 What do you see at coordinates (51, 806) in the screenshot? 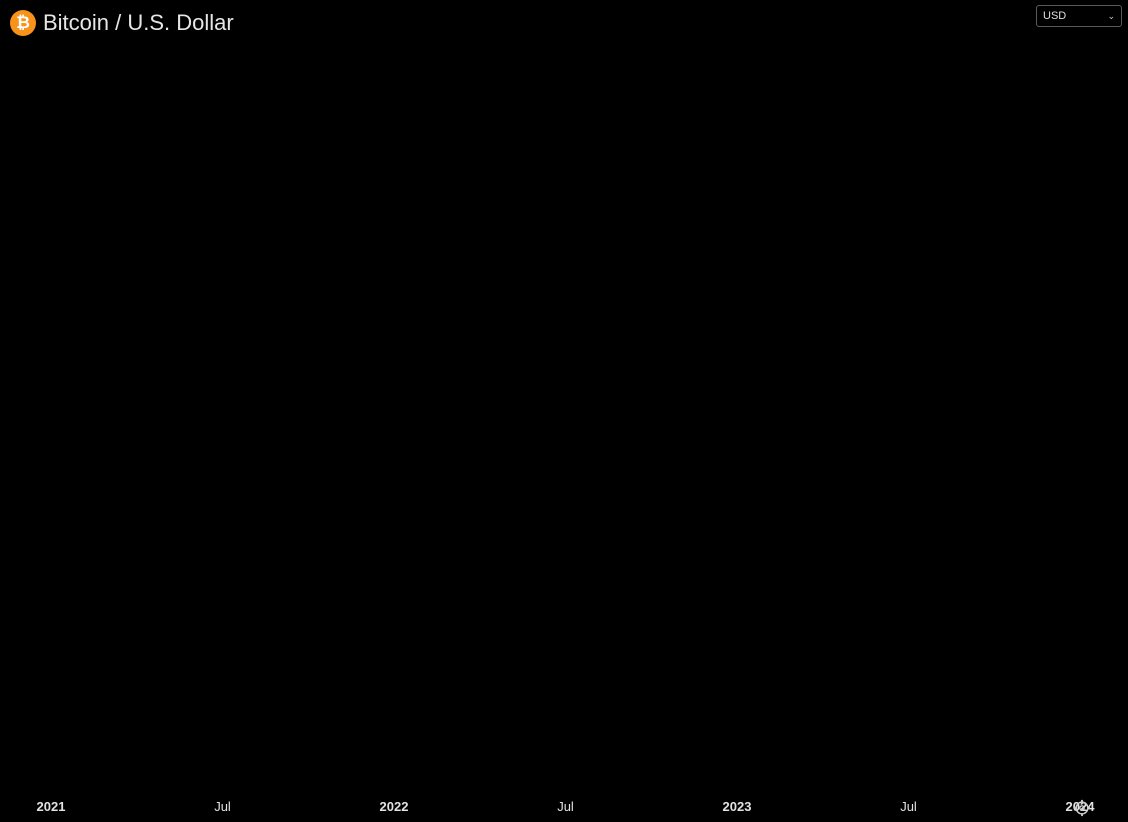
I see `x-tick-label: 2021` at bounding box center [51, 806].